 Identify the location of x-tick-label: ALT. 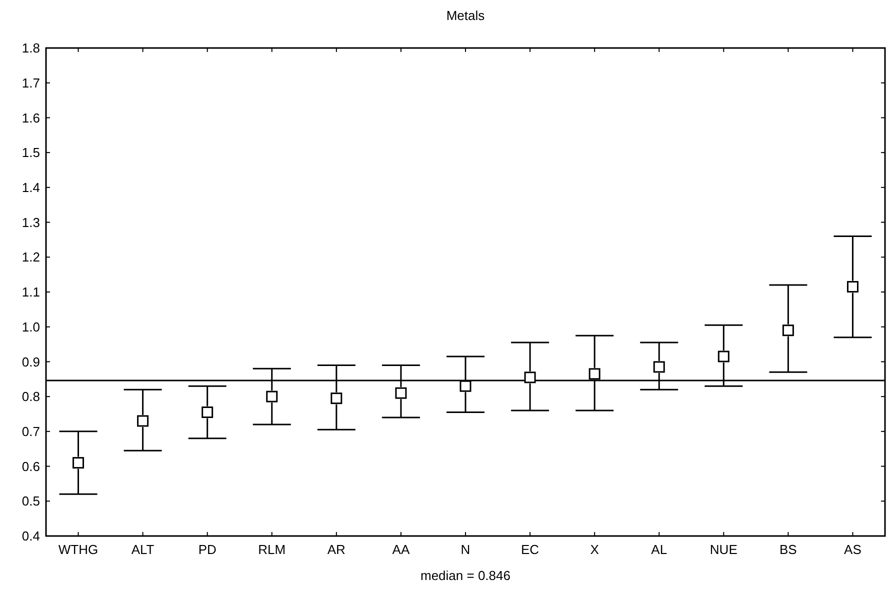
(142, 549).